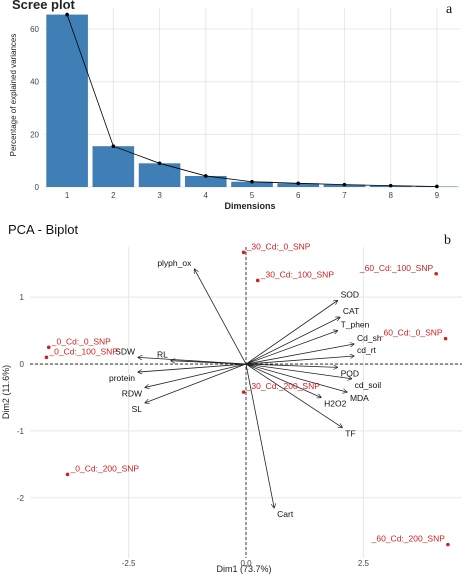  Describe the element at coordinates (243, 392) in the screenshot. I see `individual-point-_30_Cd:_200_SNP` at that location.